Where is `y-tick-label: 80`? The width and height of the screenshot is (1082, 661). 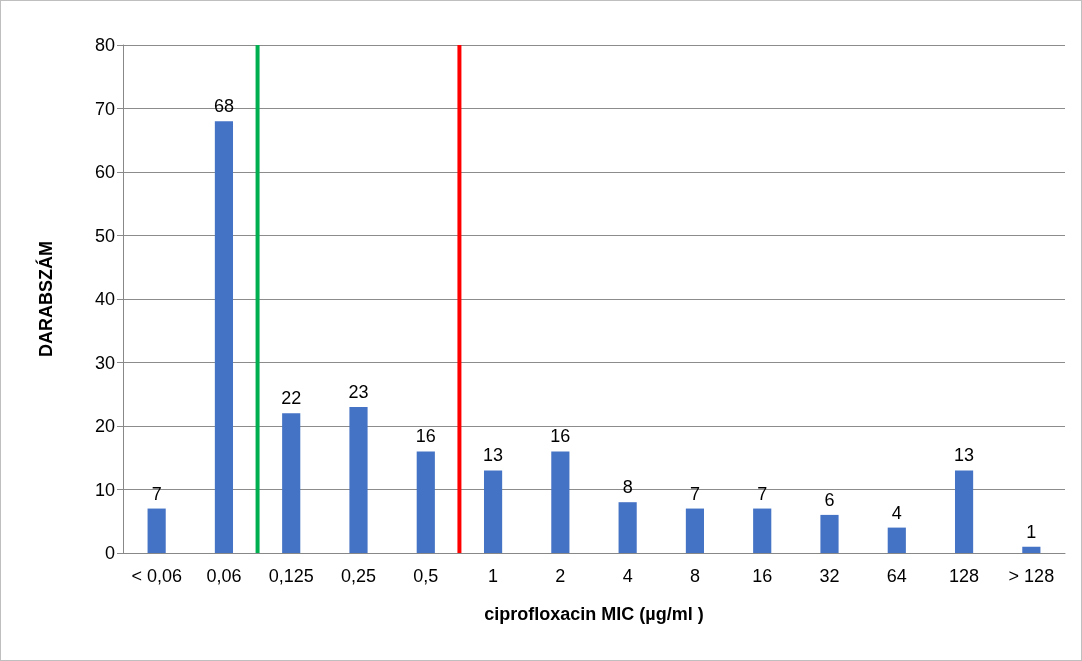 y-tick-label: 80 is located at coordinates (104, 45).